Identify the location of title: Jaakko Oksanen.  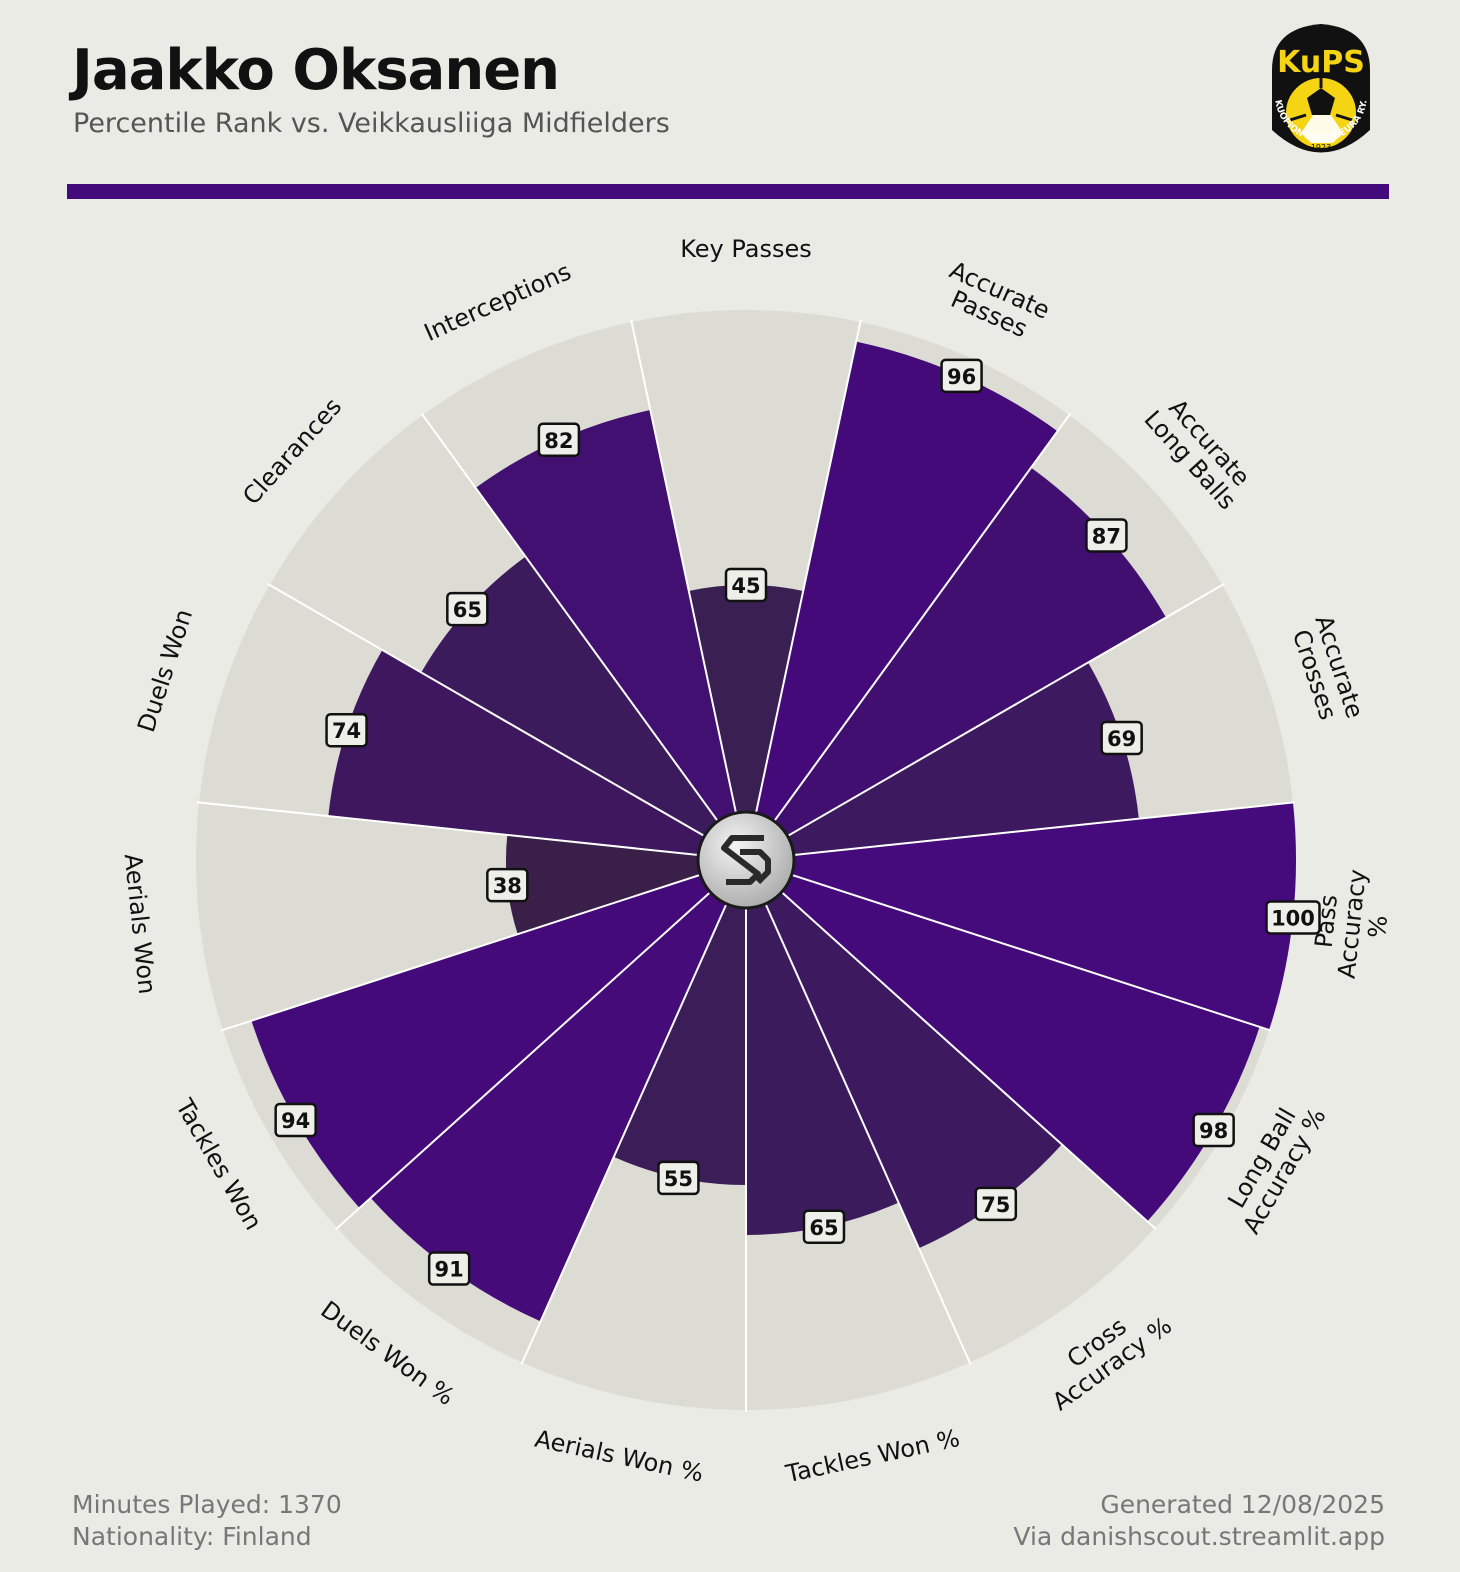
(316, 70).